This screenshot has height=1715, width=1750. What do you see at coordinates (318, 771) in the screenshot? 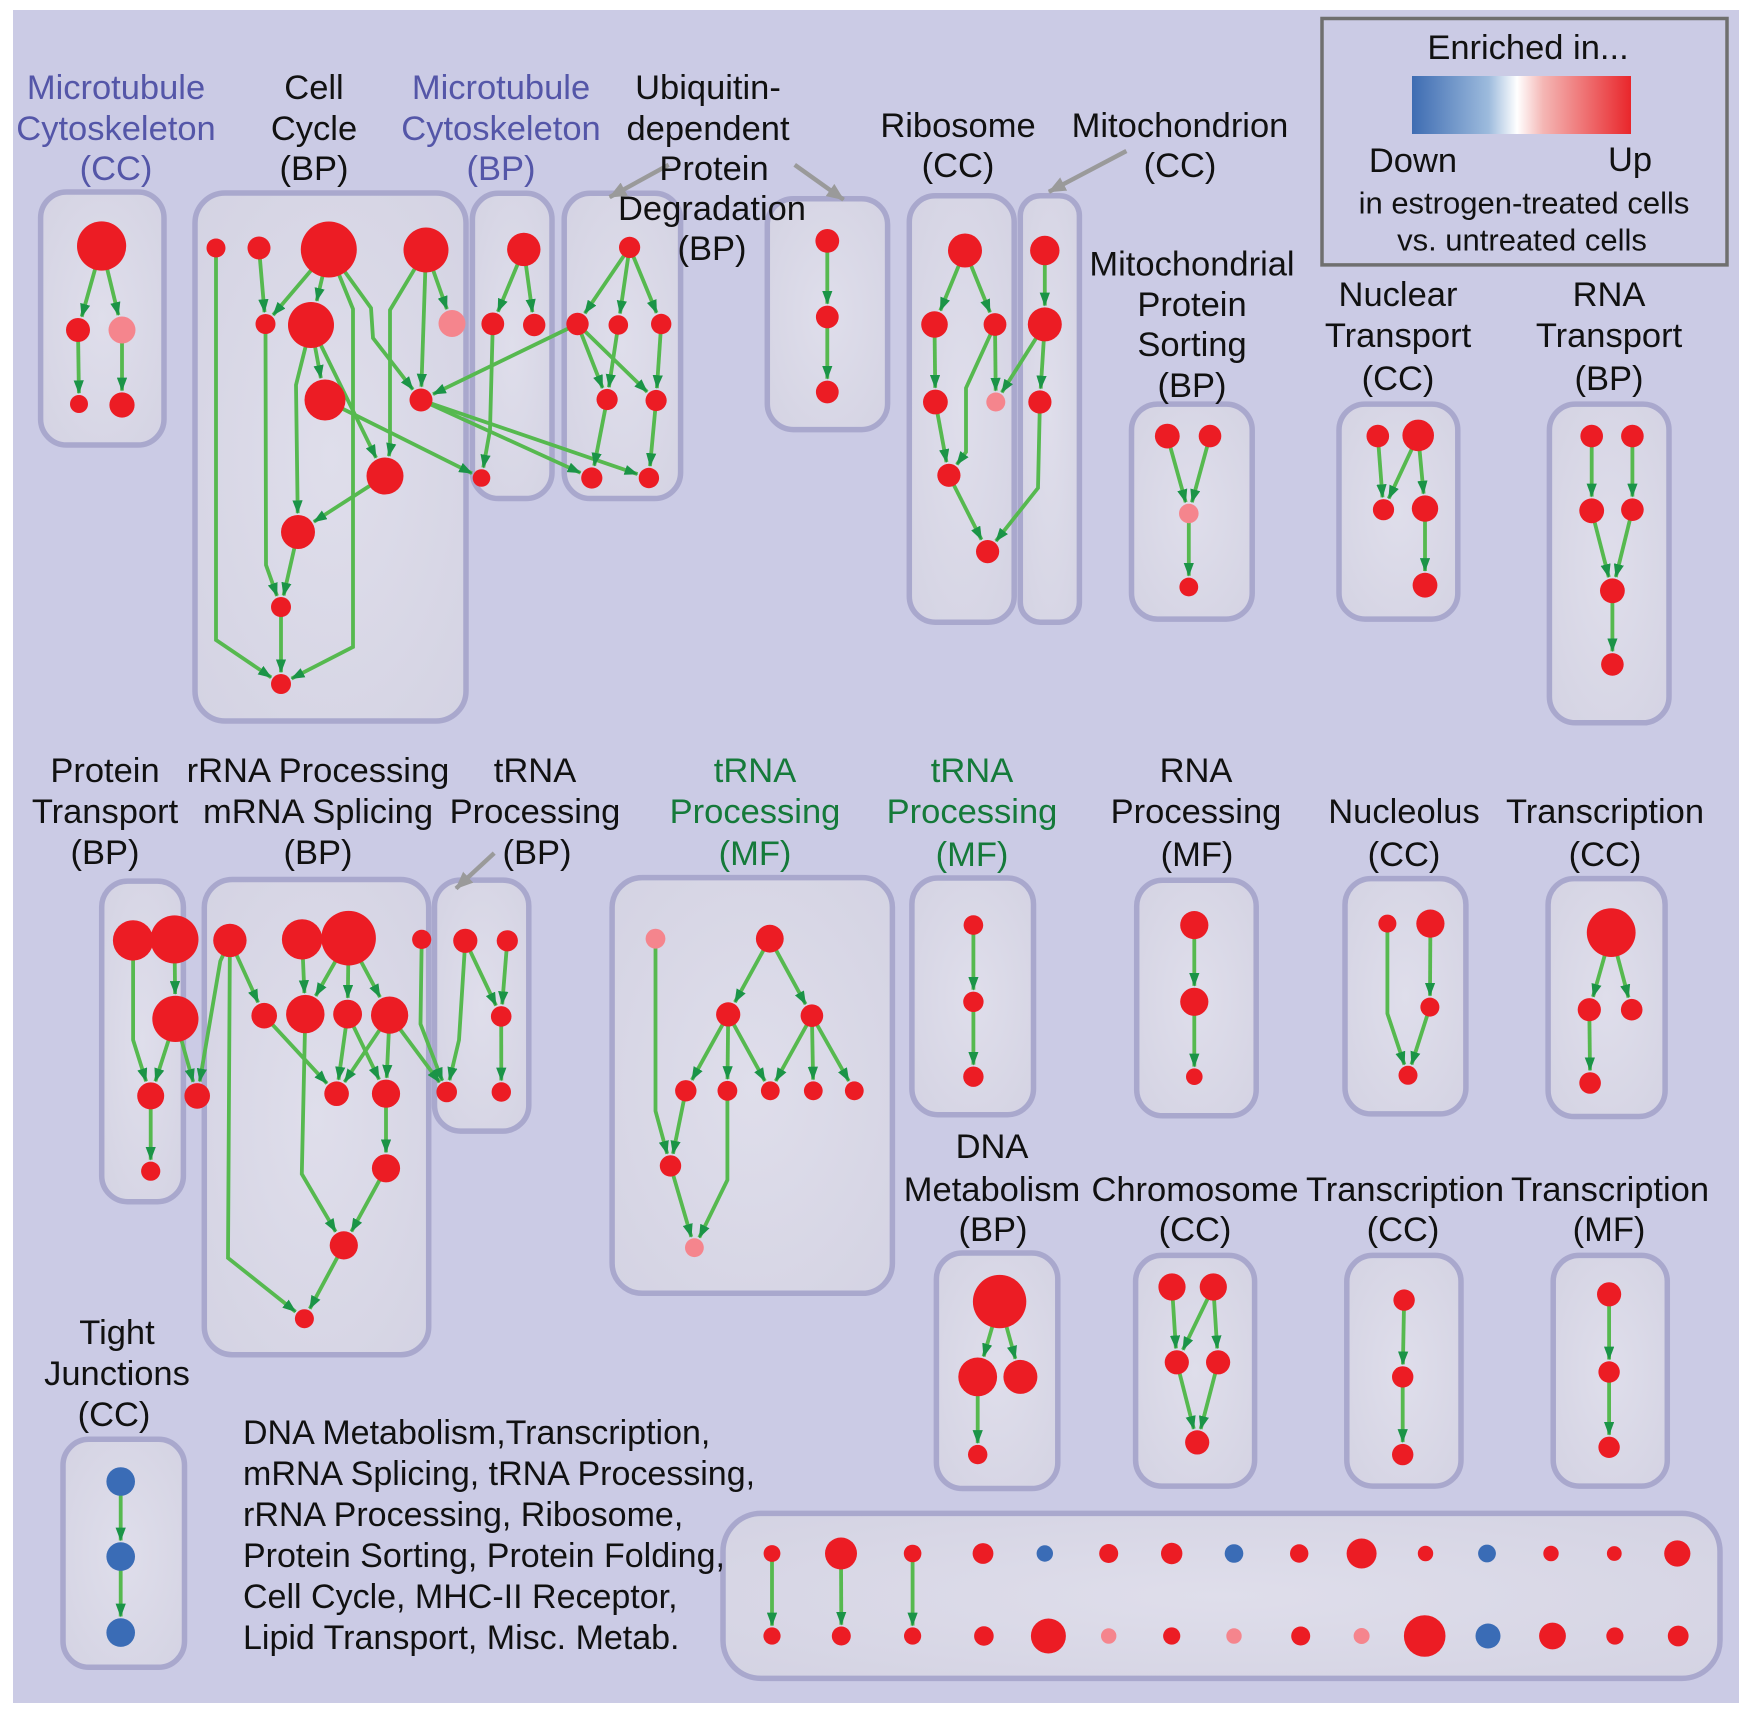
I see `svg-text: rRNA Processing` at bounding box center [318, 771].